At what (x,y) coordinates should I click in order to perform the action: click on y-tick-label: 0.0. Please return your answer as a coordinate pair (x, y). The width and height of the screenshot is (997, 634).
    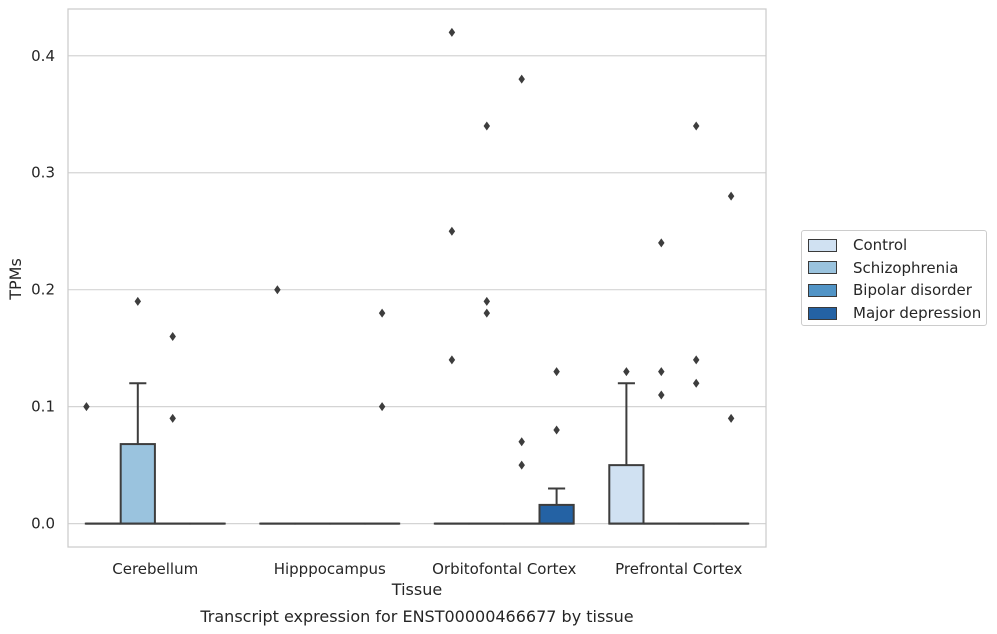
    Looking at the image, I should click on (43, 524).